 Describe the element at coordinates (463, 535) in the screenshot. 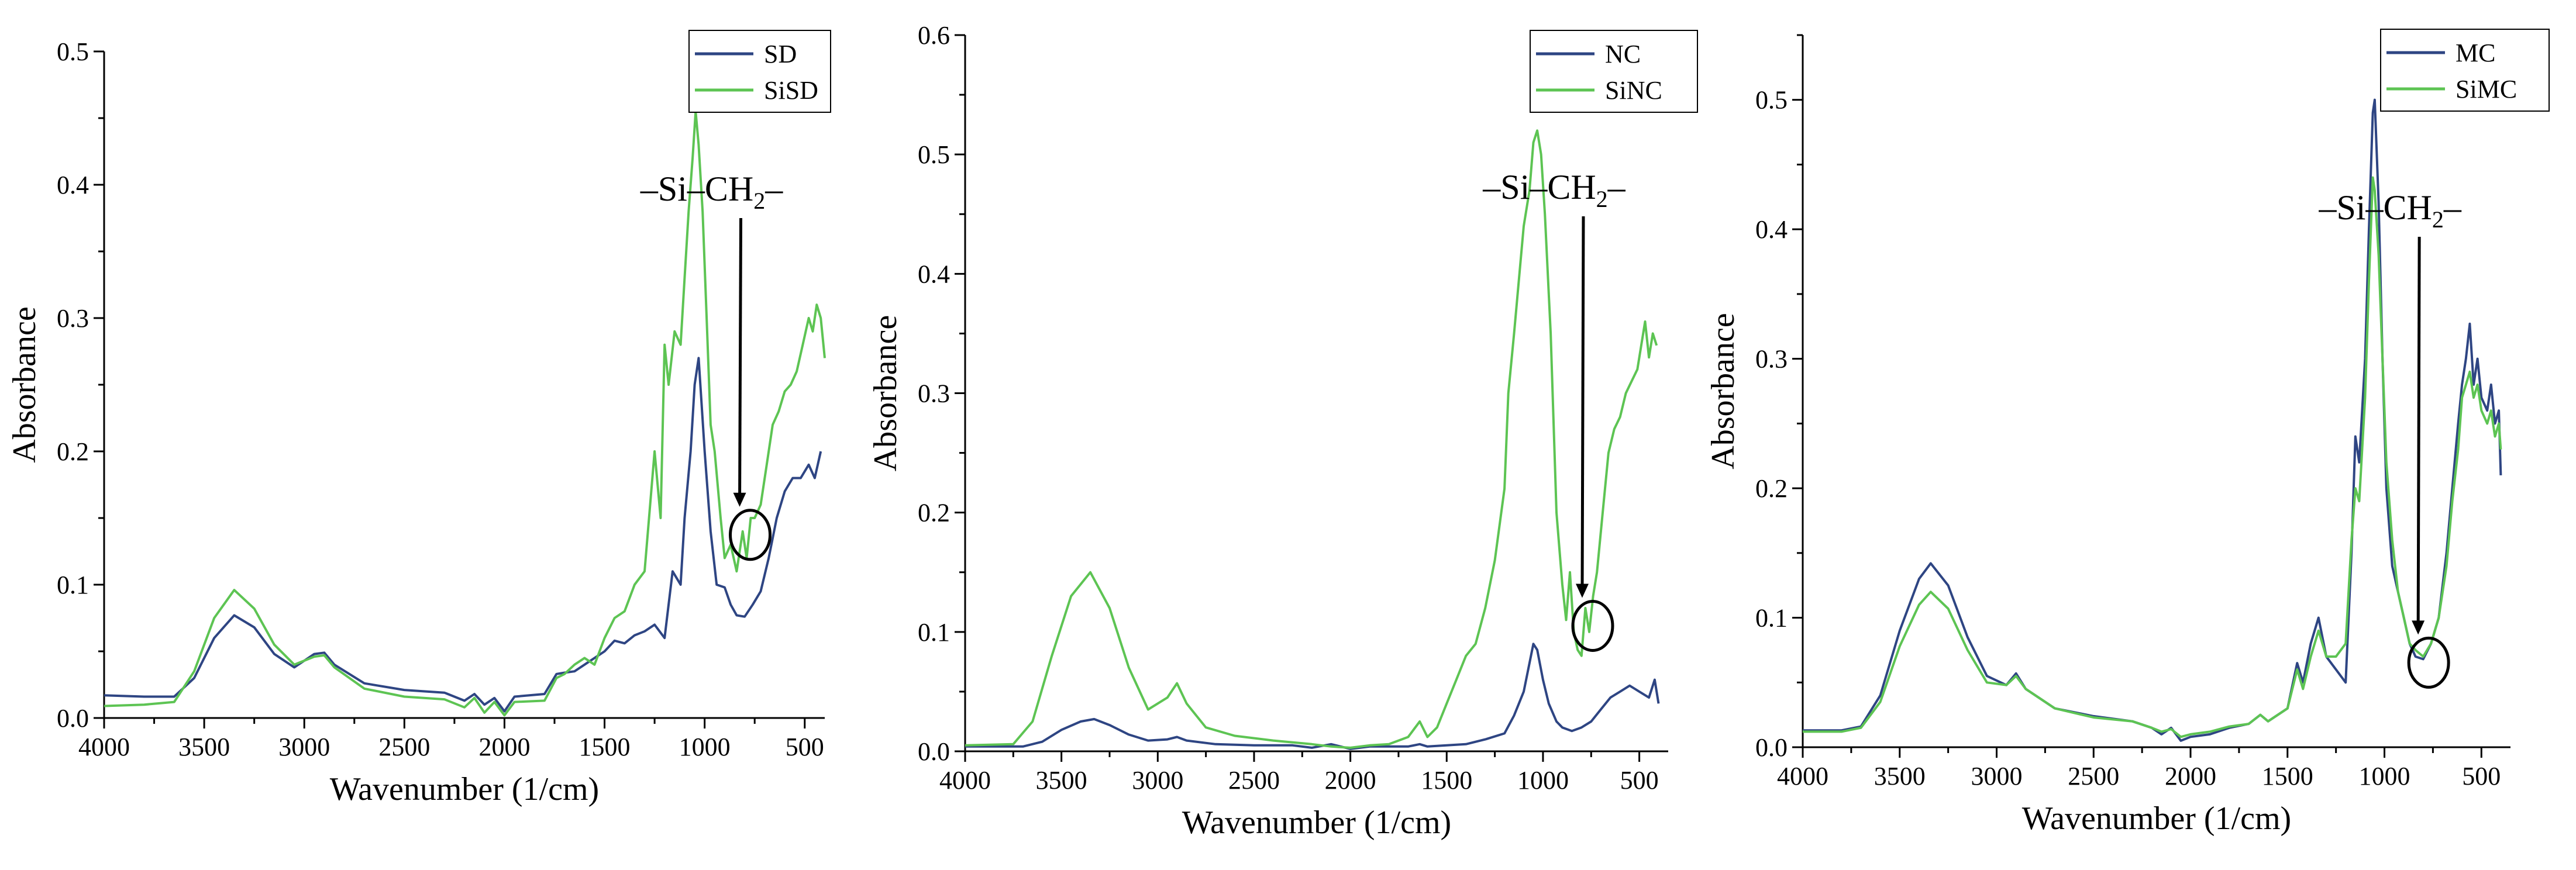

I see `series-line-SD` at that location.